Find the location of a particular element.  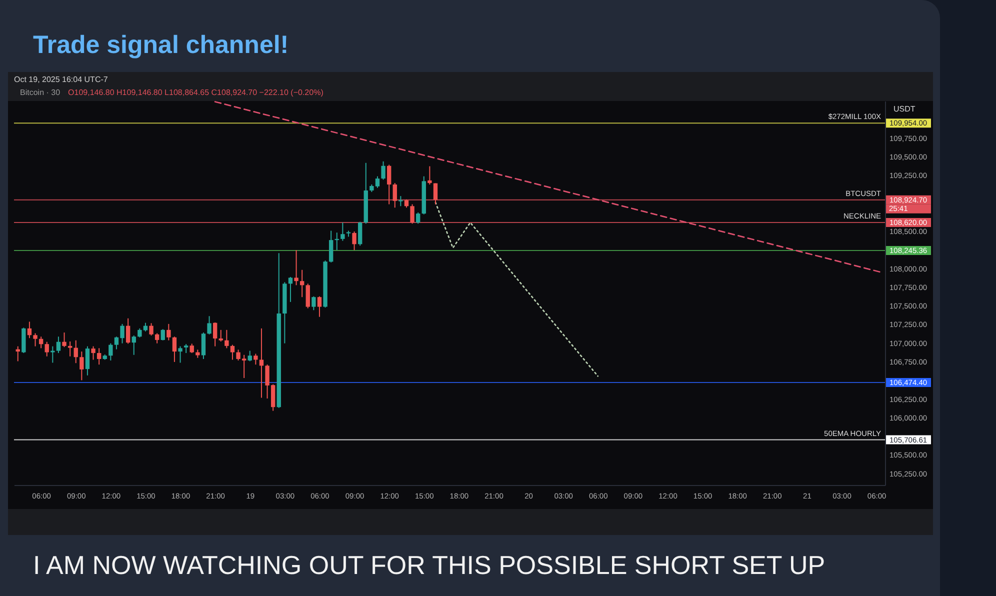

chart-title: Trade signal channel! is located at coordinates (161, 45).